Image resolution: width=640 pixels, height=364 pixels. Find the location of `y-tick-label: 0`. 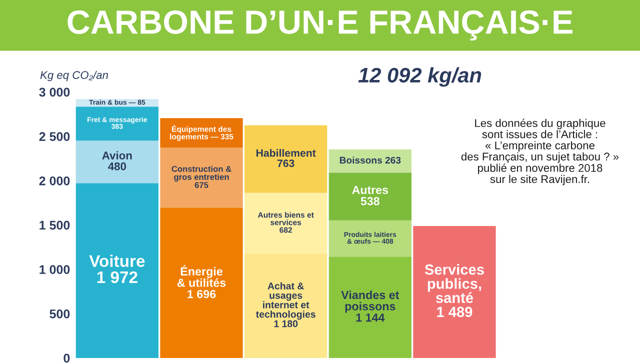

y-tick-label: 0 is located at coordinates (67, 358).